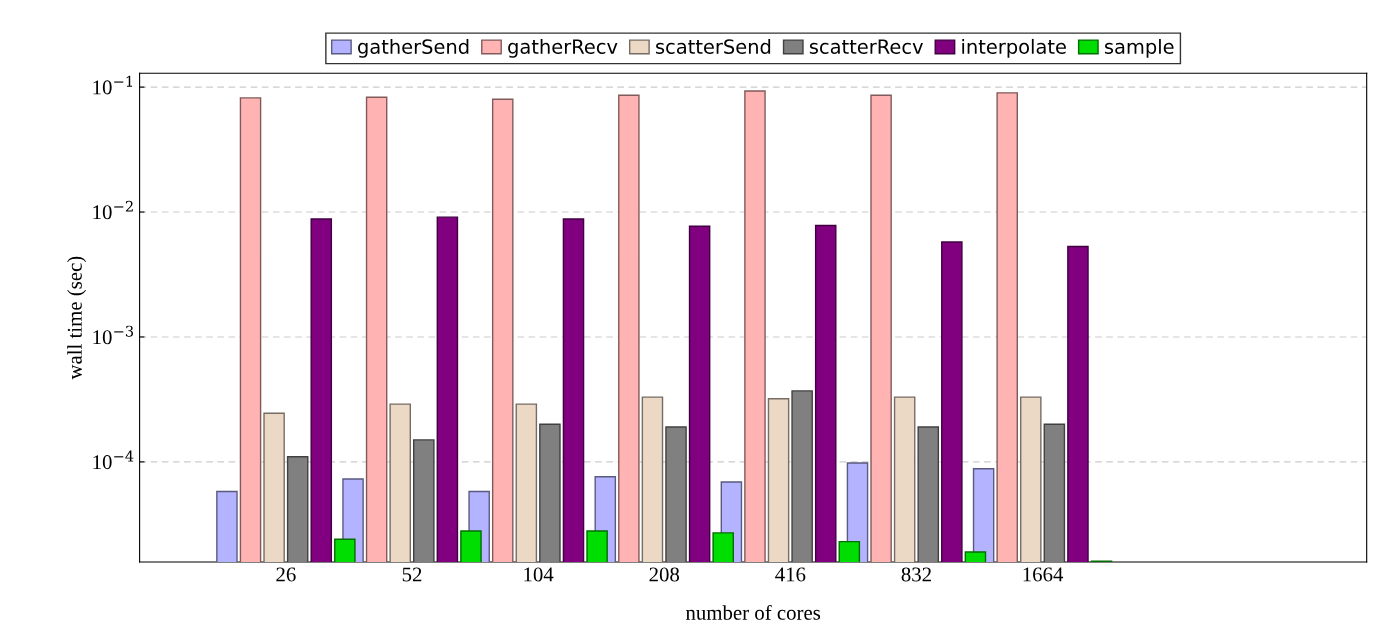 This screenshot has height=643, width=1396. What do you see at coordinates (113, 210) in the screenshot?
I see `y-tick-label: 10$^{−2}$` at bounding box center [113, 210].